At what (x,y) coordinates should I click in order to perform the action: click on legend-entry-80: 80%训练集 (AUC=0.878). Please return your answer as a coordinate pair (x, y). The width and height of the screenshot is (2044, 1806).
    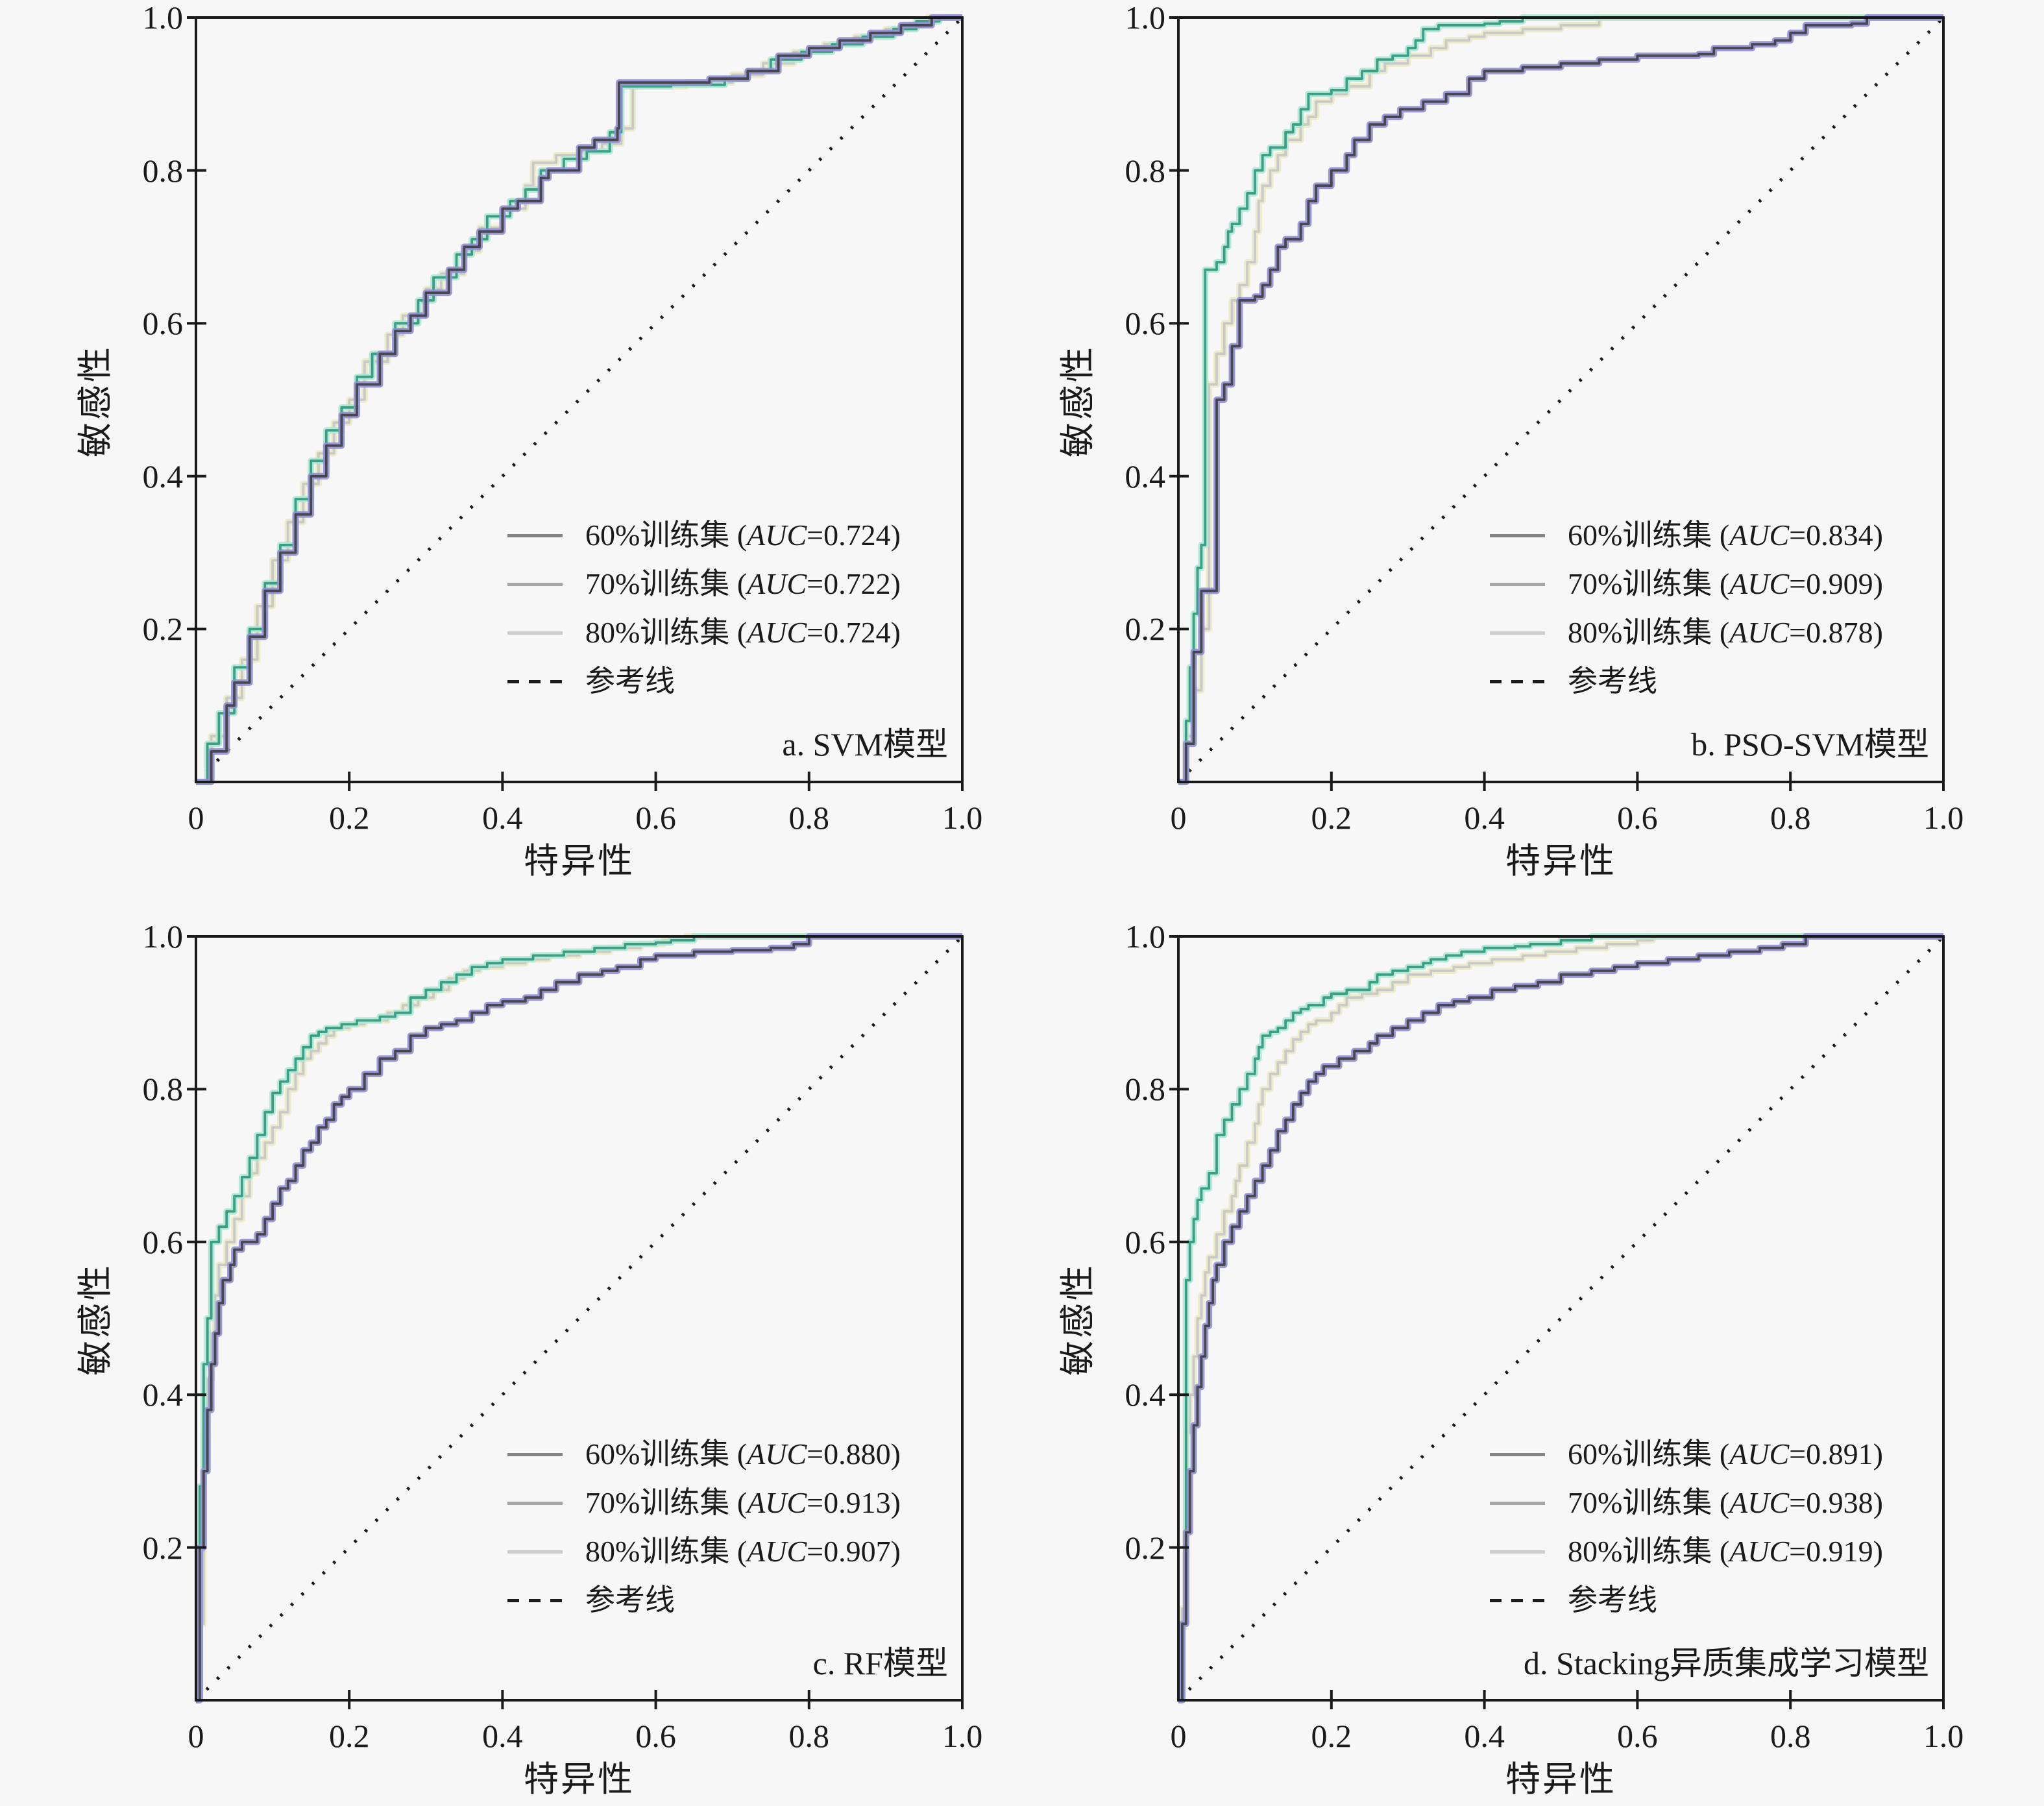
    Looking at the image, I should click on (1725, 632).